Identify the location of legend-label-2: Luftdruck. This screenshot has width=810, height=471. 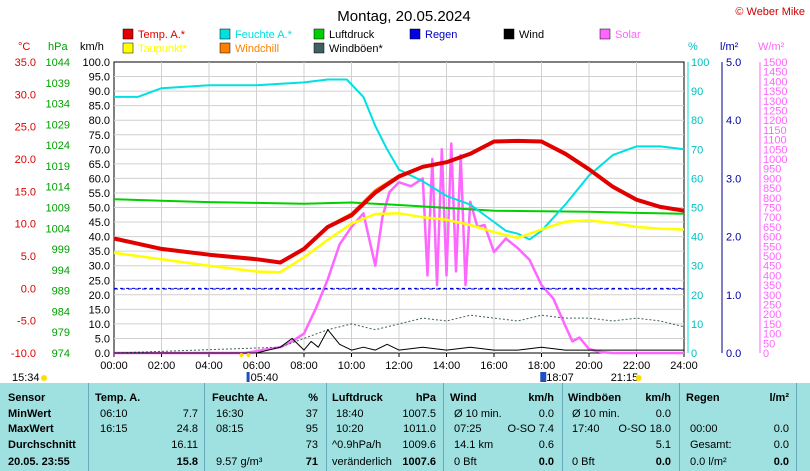
(352, 35).